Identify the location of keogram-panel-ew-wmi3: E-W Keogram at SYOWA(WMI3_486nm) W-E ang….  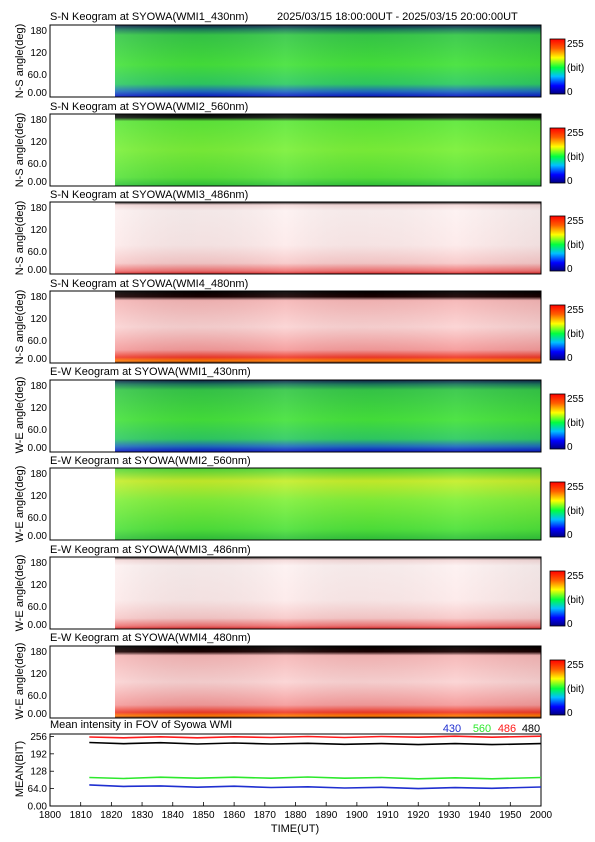
(299, 587).